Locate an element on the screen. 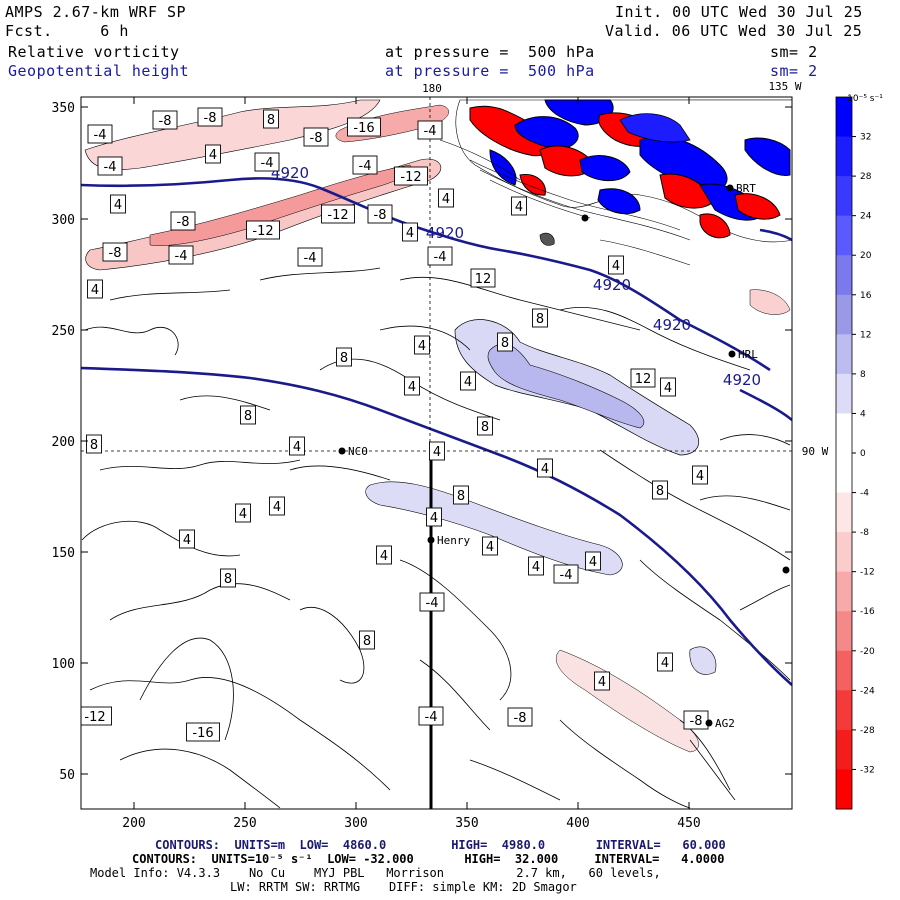 The width and height of the screenshot is (900, 900). field1-smoothing: sm= 2 is located at coordinates (794, 52).